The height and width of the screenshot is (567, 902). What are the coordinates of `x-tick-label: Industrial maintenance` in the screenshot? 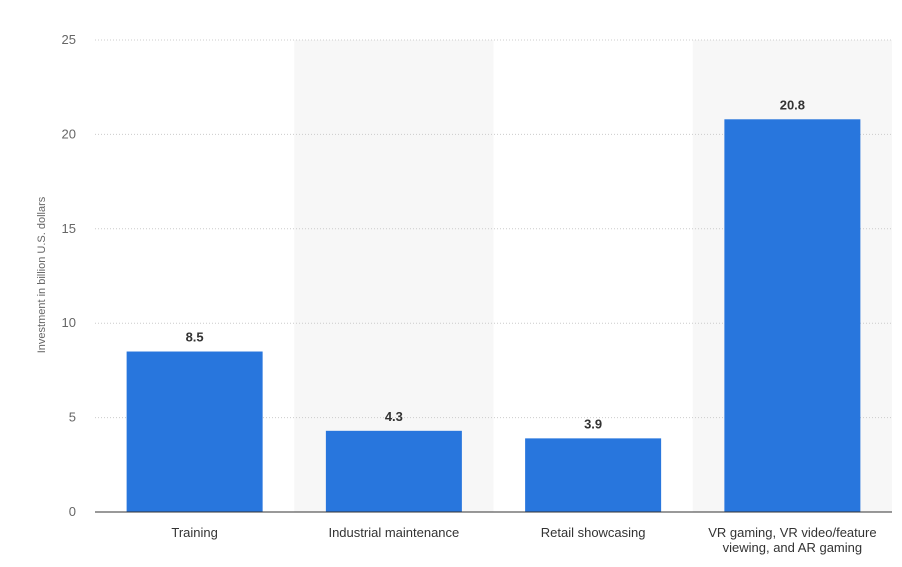 It's located at (393, 532).